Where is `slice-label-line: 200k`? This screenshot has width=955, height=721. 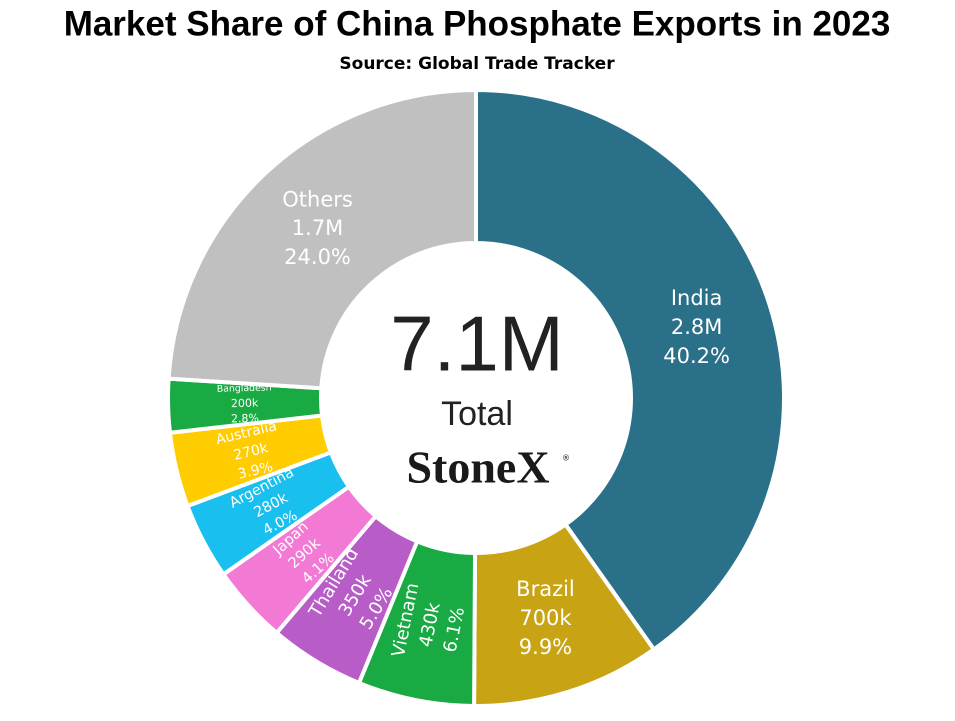
slice-label-line: 200k is located at coordinates (245, 403).